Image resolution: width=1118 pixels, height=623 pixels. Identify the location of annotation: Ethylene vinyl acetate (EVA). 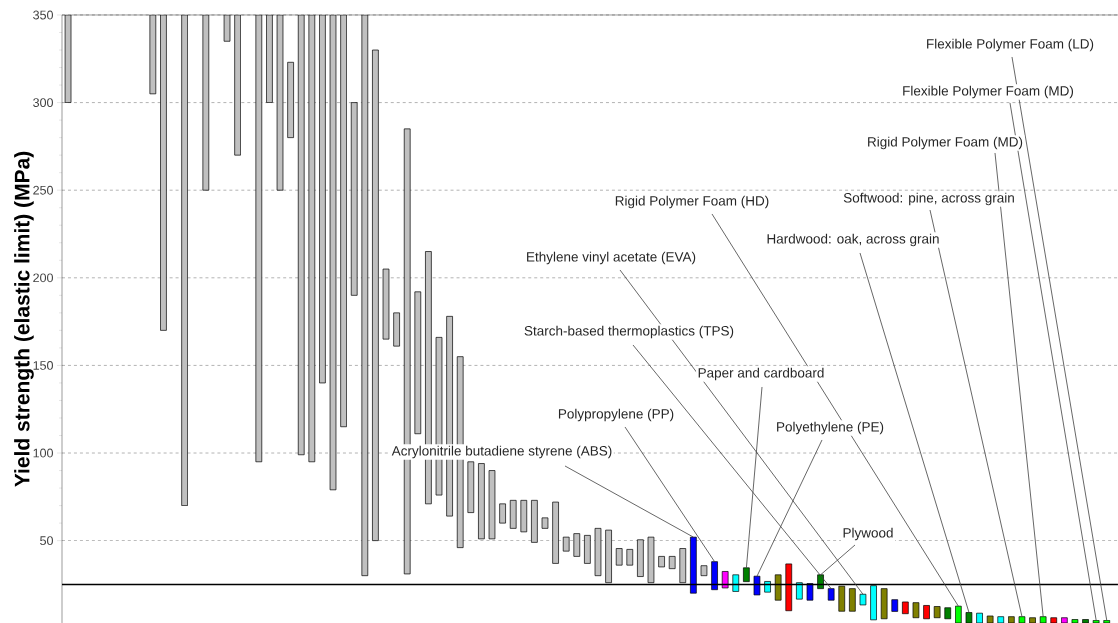
(611, 258).